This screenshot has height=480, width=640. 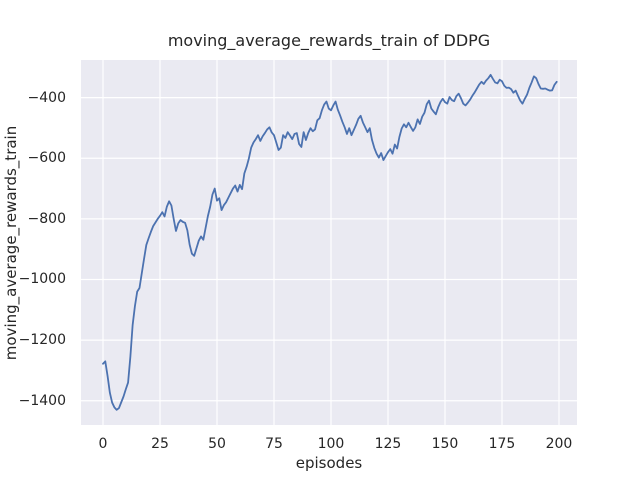 What do you see at coordinates (42, 340) in the screenshot?
I see `y-tick-label: −1200` at bounding box center [42, 340].